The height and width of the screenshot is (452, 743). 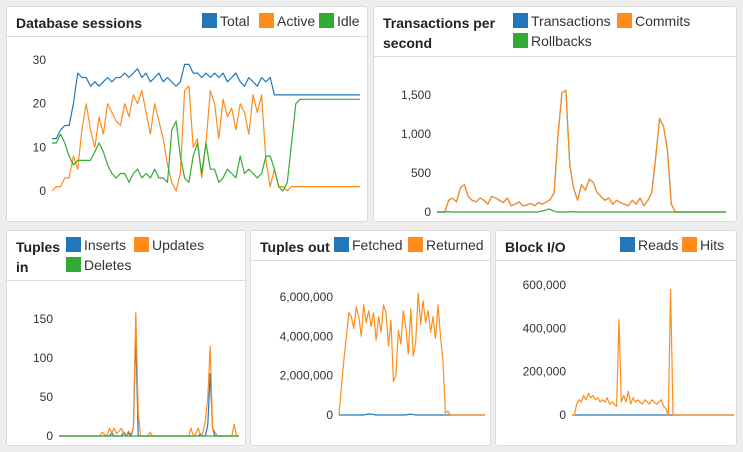 I want to click on y-tick-label: 1,000, so click(x=416, y=134).